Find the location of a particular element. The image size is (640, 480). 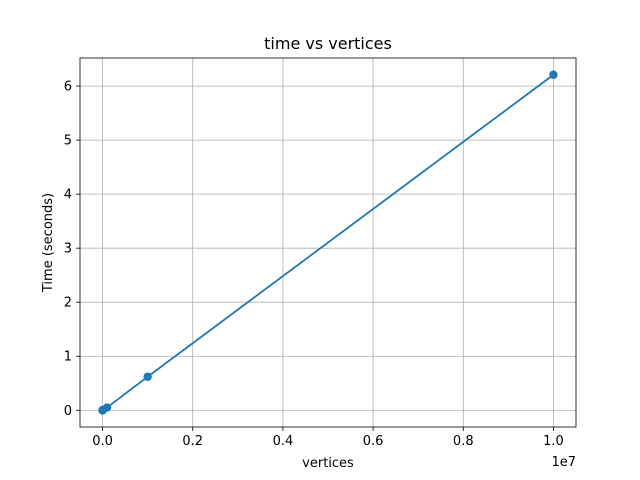

y-axis-label: Time (seconds) is located at coordinates (48, 243).